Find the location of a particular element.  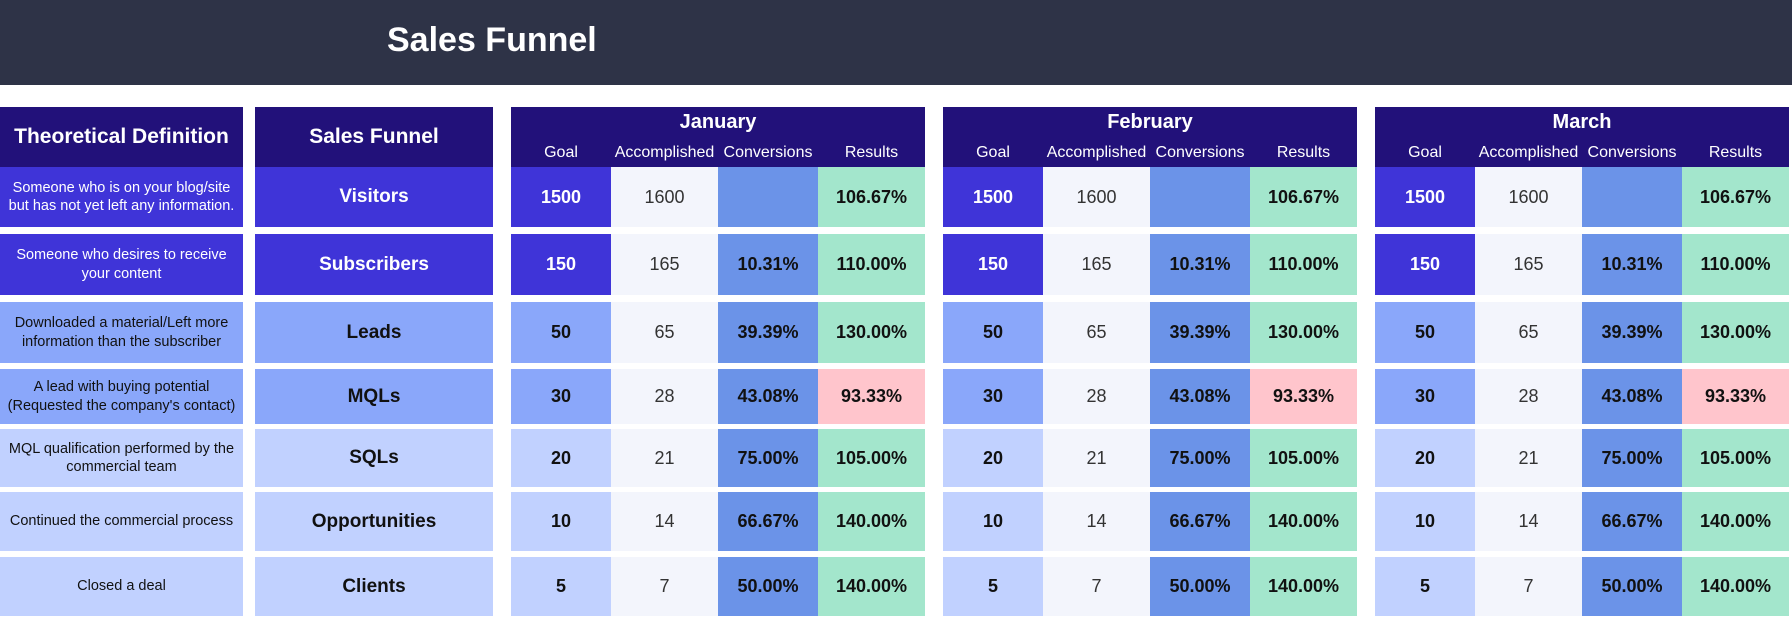

funnel-stage-visitors: Visitors is located at coordinates (374, 197).